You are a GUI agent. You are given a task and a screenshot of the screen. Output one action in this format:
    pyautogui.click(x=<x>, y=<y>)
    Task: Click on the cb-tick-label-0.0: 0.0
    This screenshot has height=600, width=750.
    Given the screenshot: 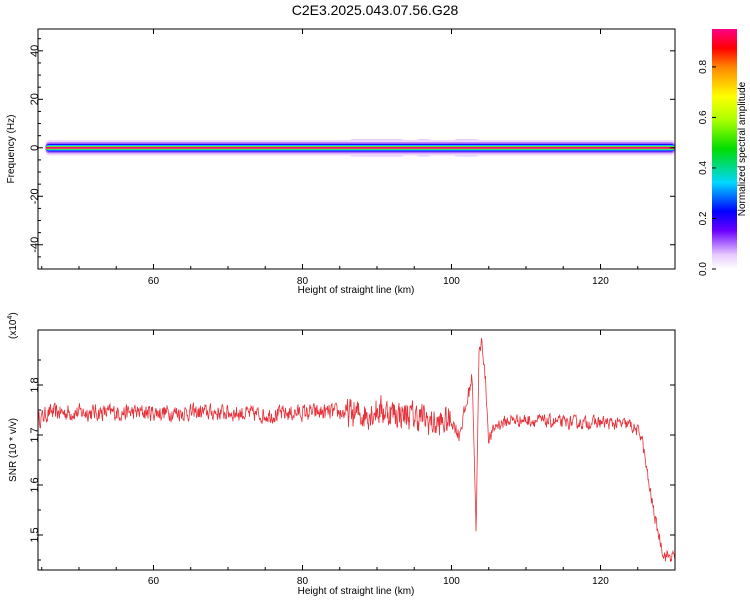 What is the action you would take?
    pyautogui.click(x=703, y=269)
    